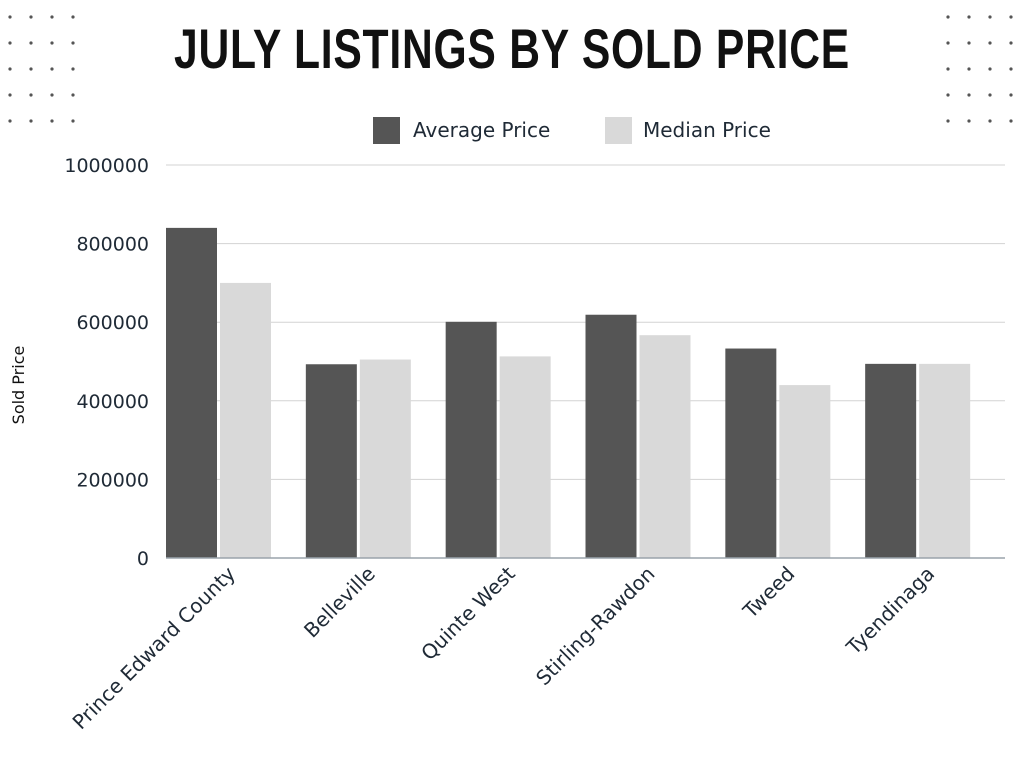 The width and height of the screenshot is (1024, 768). Describe the element at coordinates (525, 457) in the screenshot. I see `bar-median-quinte-west` at that location.